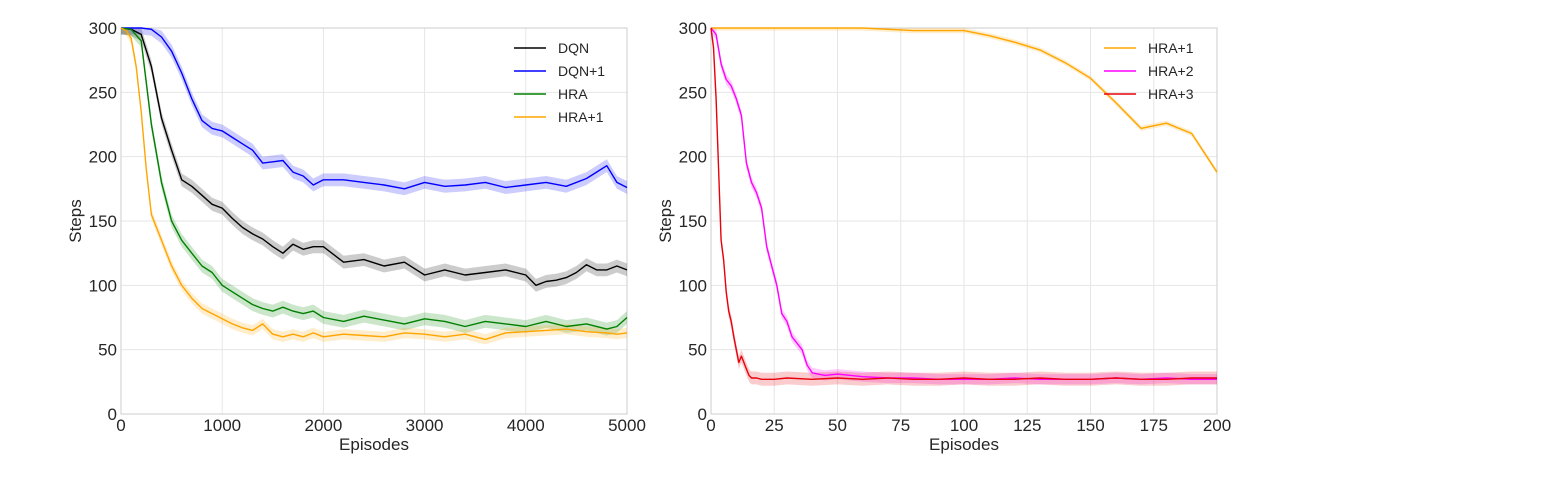  I want to click on legend-label: HRA+3, so click(1171, 94).